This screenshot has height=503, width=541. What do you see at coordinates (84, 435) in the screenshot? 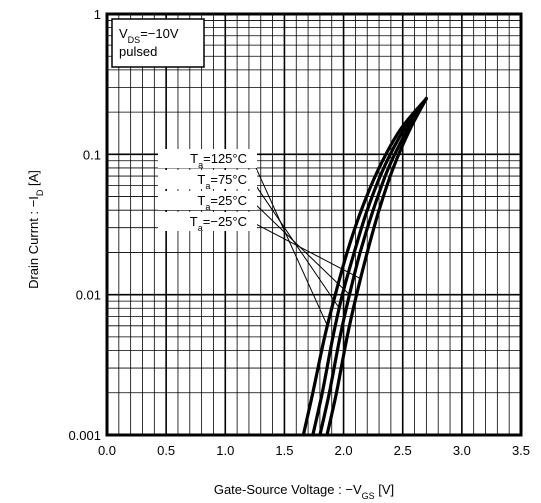
I see `y-tick-label: 0.001` at bounding box center [84, 435].